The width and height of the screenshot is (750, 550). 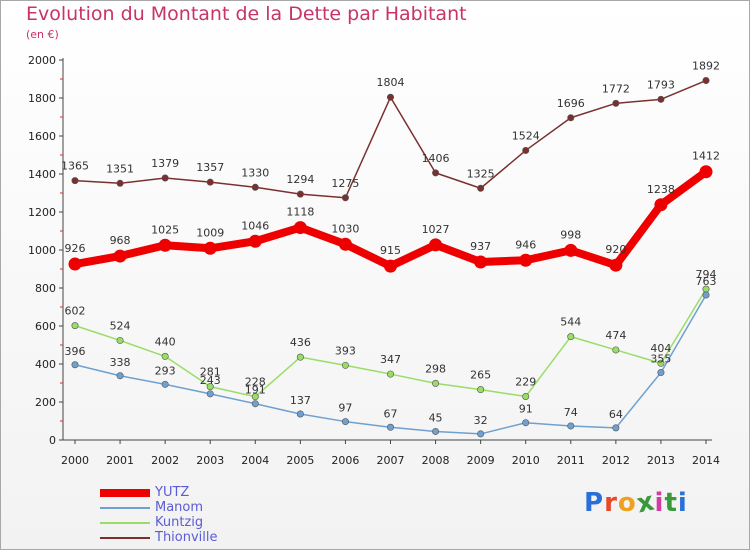 What do you see at coordinates (661, 84) in the screenshot?
I see `data-label: 1793` at bounding box center [661, 84].